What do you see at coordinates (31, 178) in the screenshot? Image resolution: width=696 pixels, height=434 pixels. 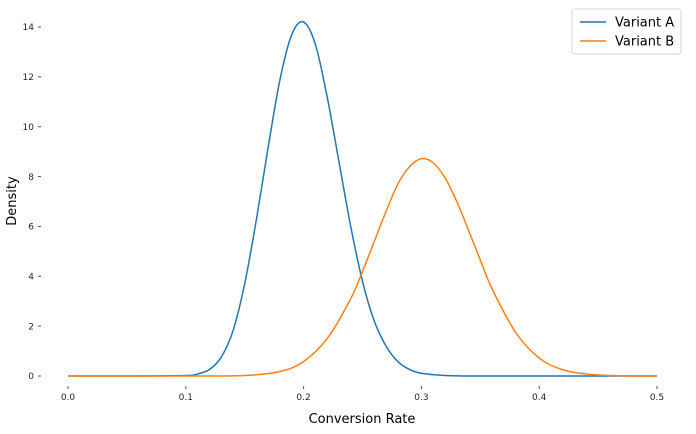 I see `y-tick-label: 8` at bounding box center [31, 178].